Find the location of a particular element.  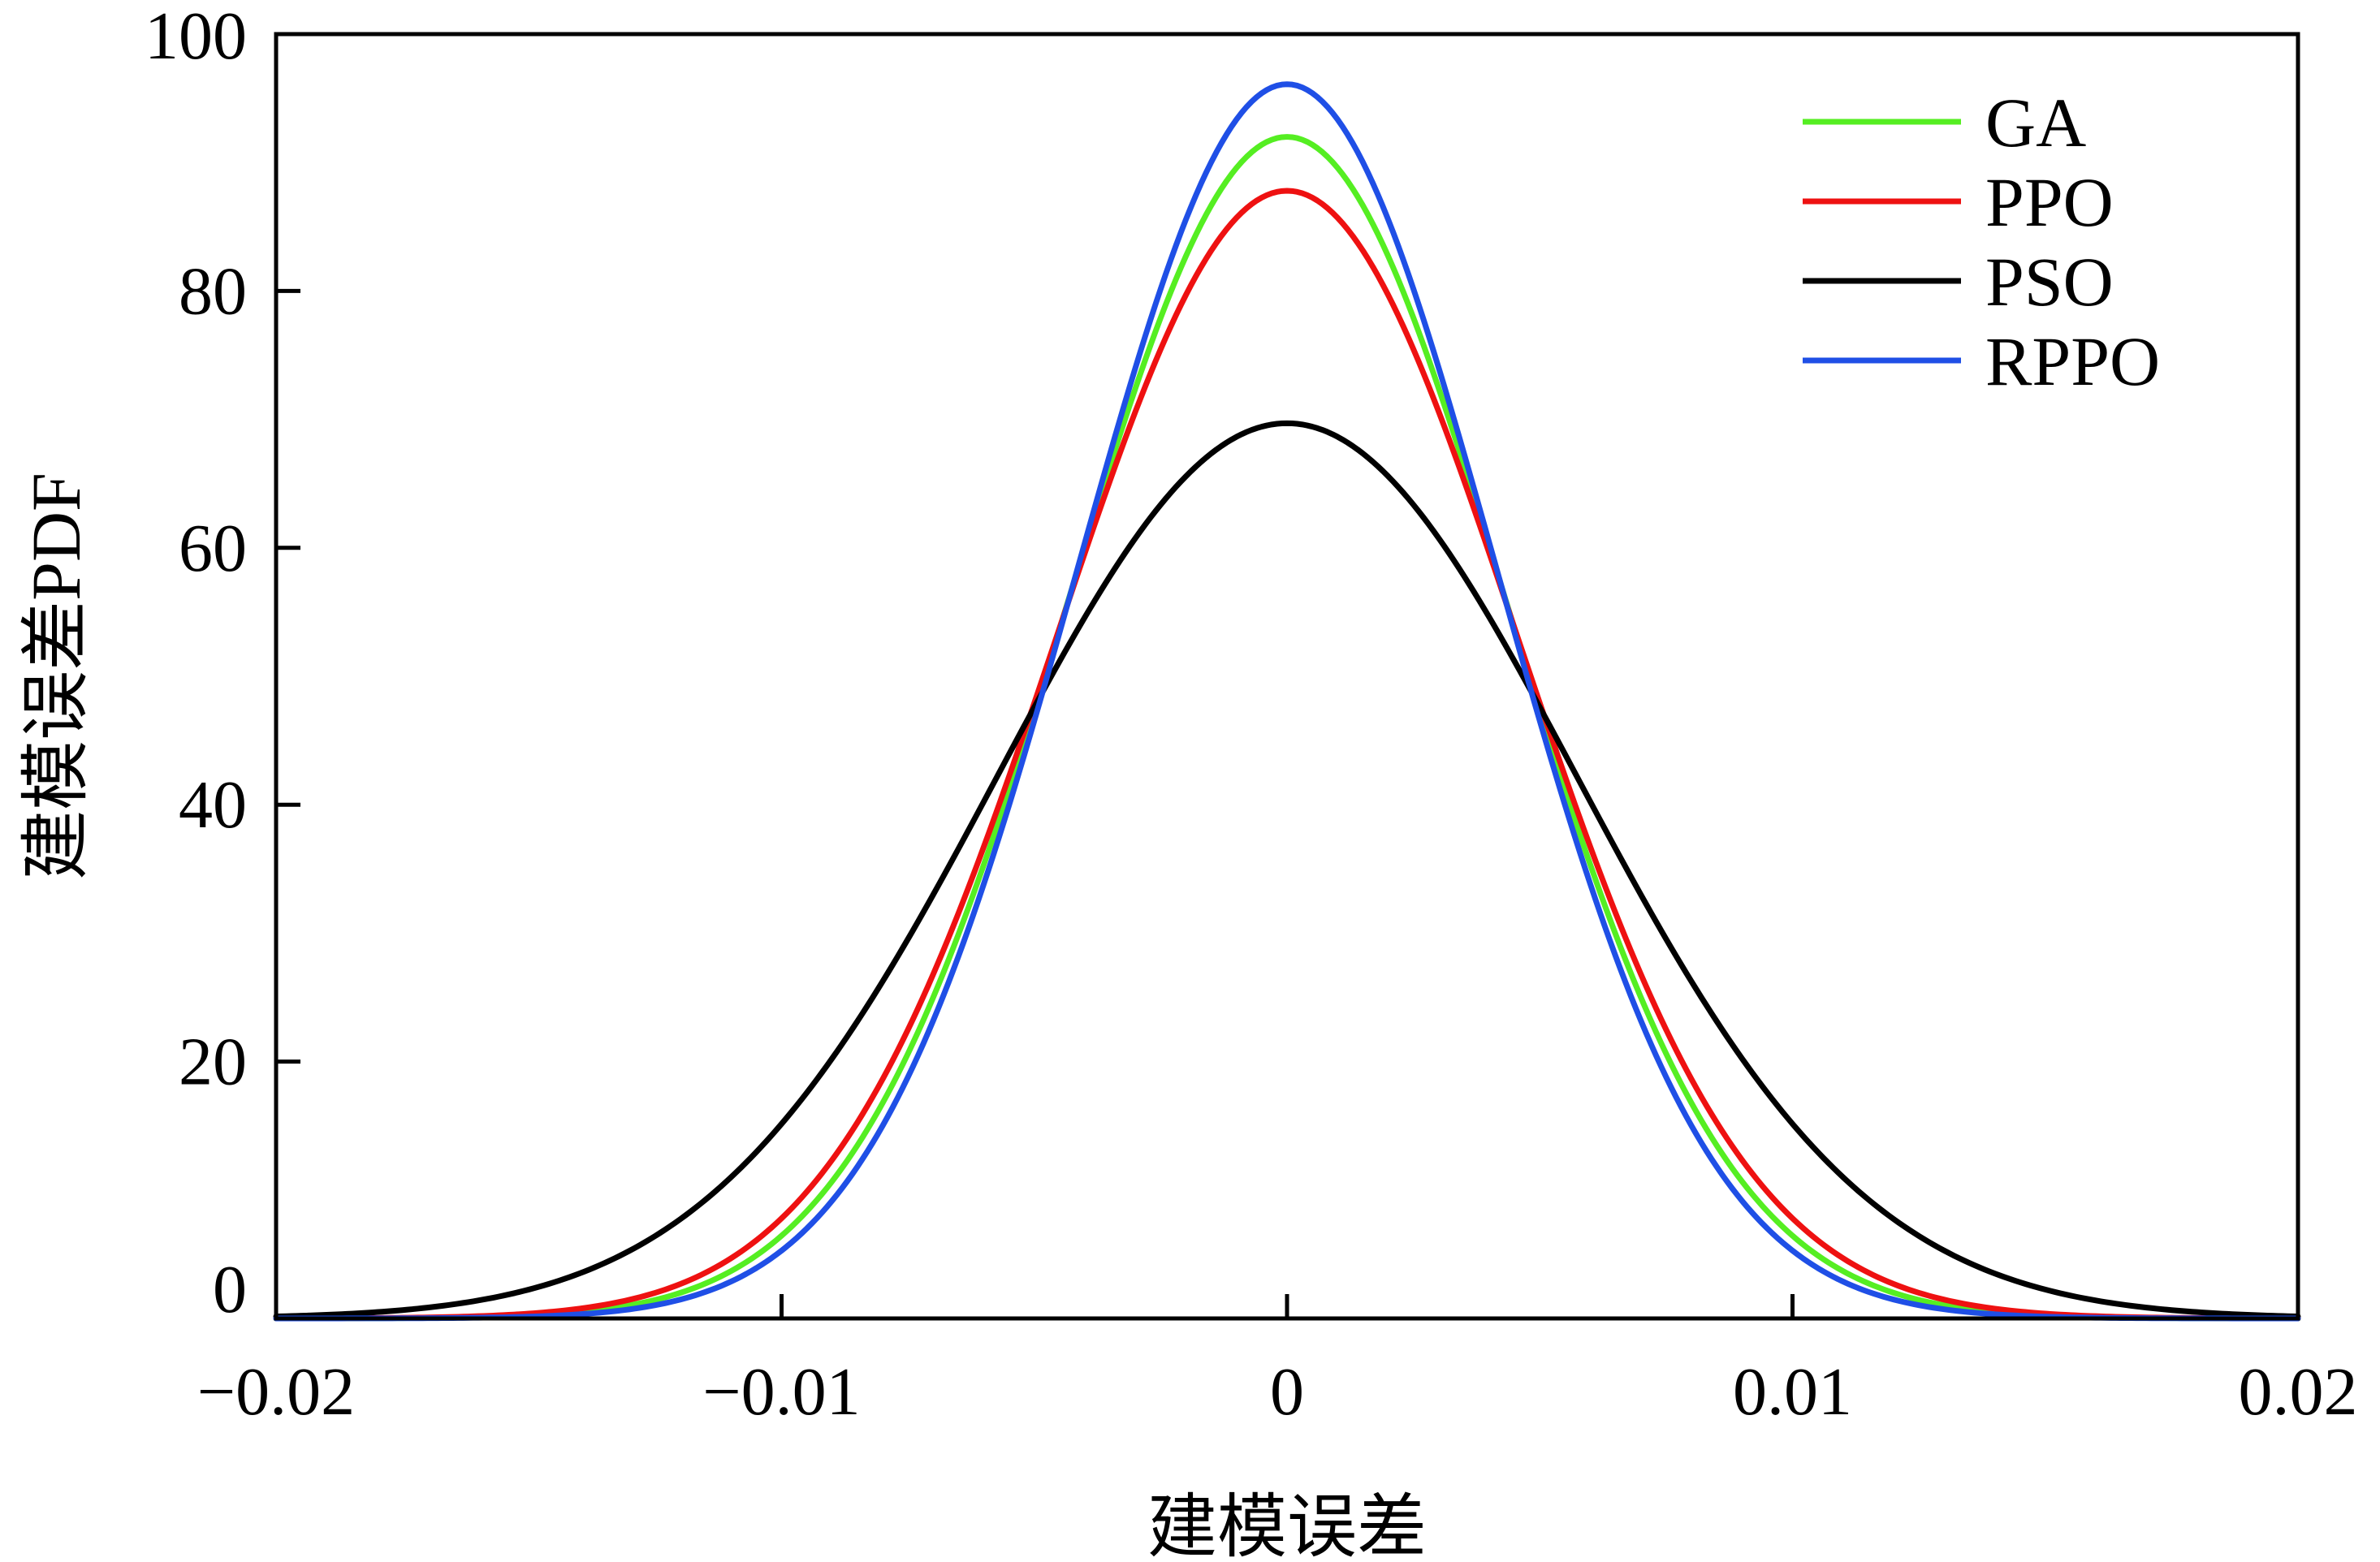

x-tick-label: −0.01 is located at coordinates (781, 1392).